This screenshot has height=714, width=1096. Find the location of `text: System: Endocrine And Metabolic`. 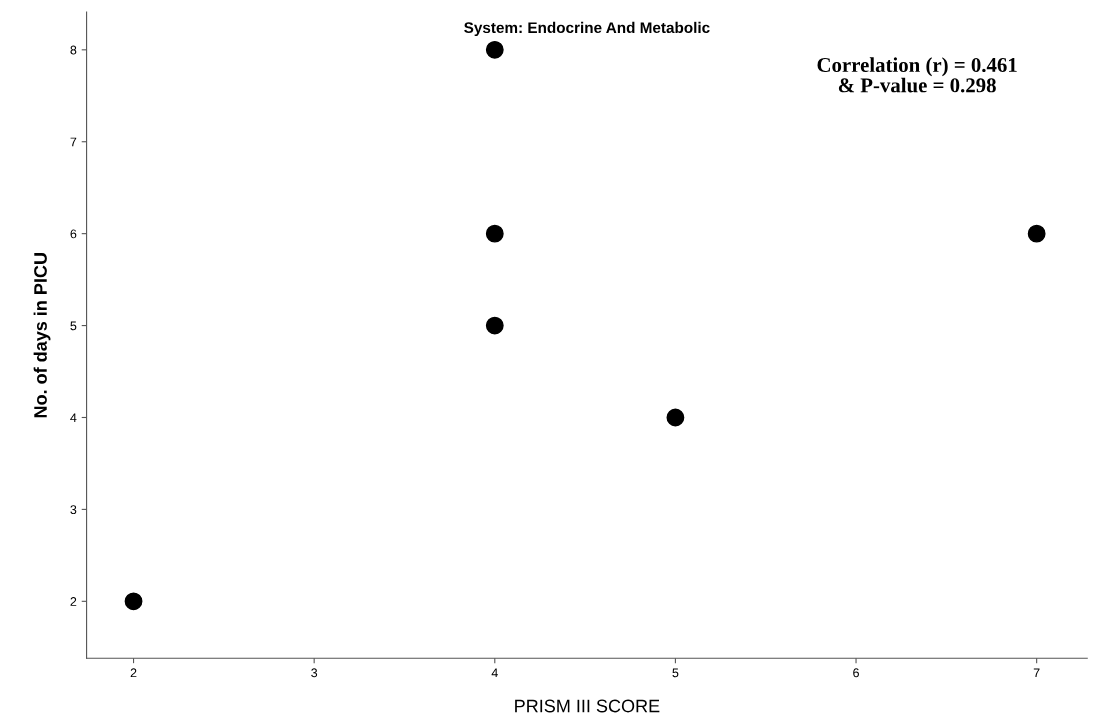

text: System: Endocrine And Metabolic is located at coordinates (587, 29).